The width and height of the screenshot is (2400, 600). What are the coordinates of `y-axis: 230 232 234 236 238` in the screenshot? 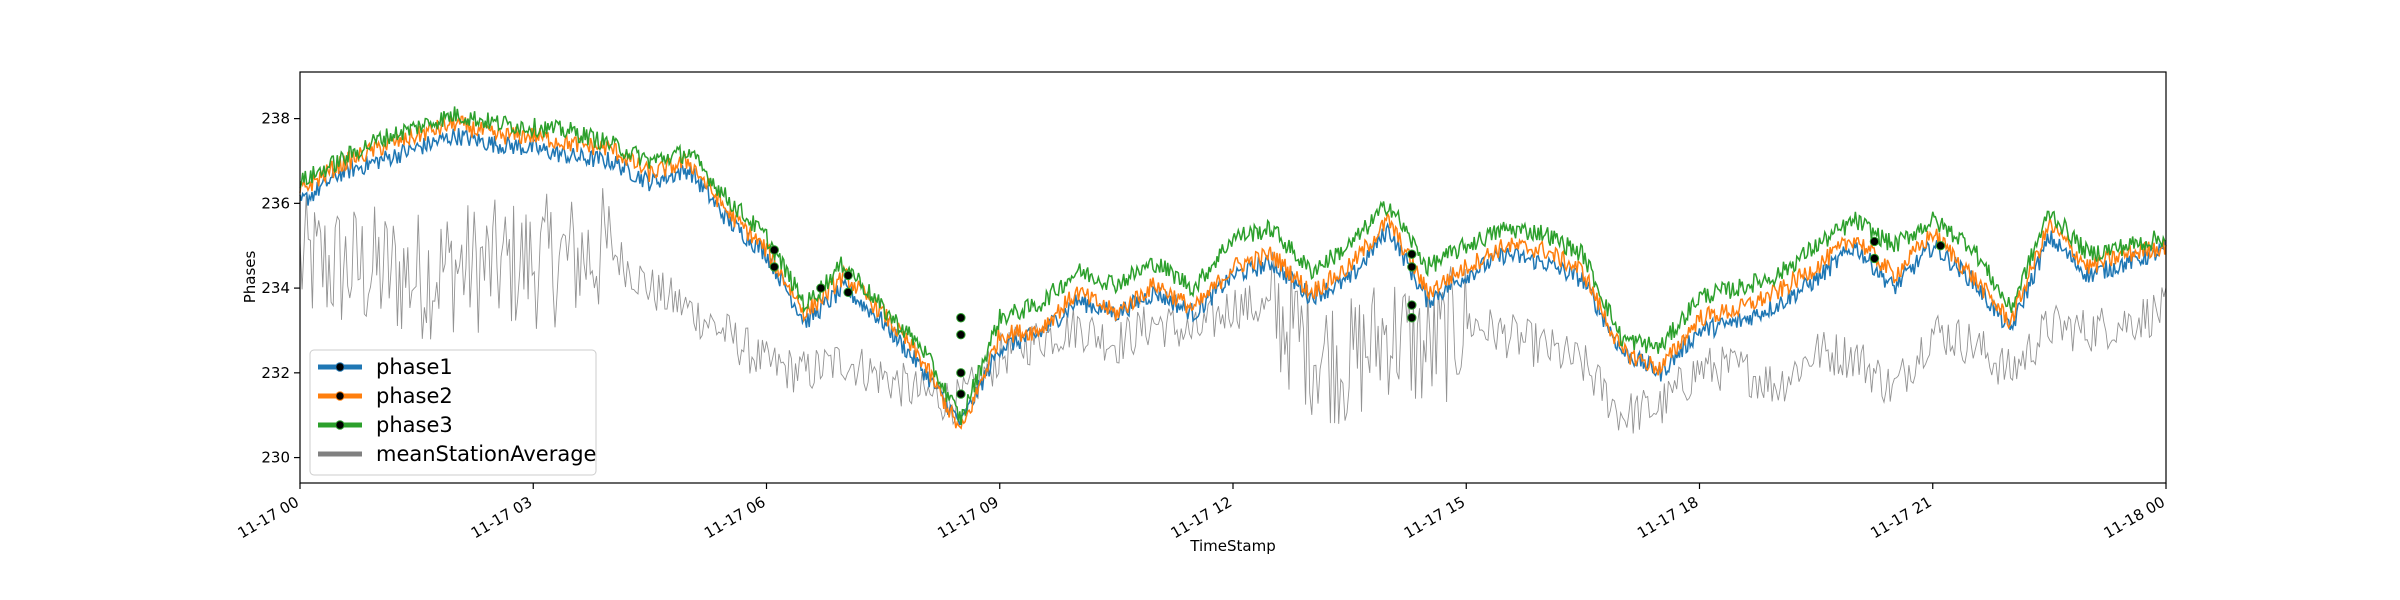 It's located at (280, 288).